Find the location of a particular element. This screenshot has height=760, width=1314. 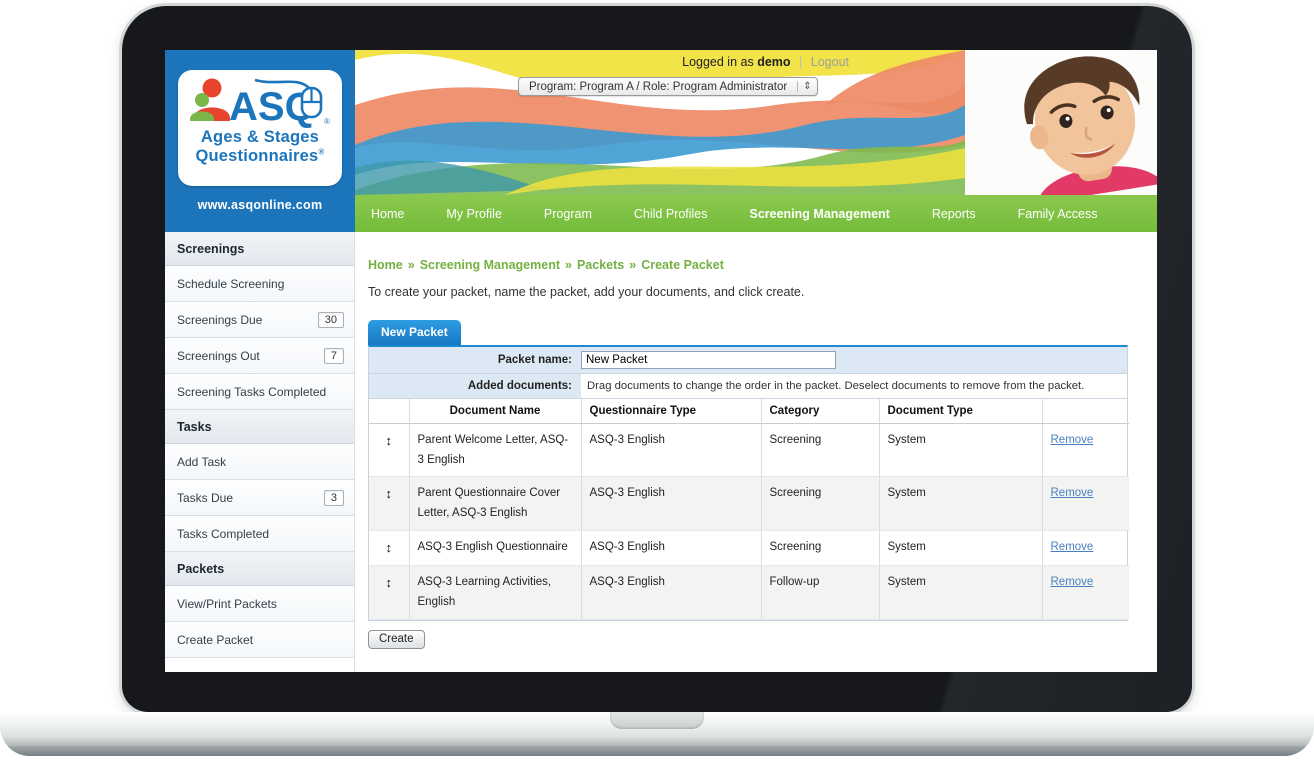

packet-name-label: Packet name: is located at coordinates (534, 360).